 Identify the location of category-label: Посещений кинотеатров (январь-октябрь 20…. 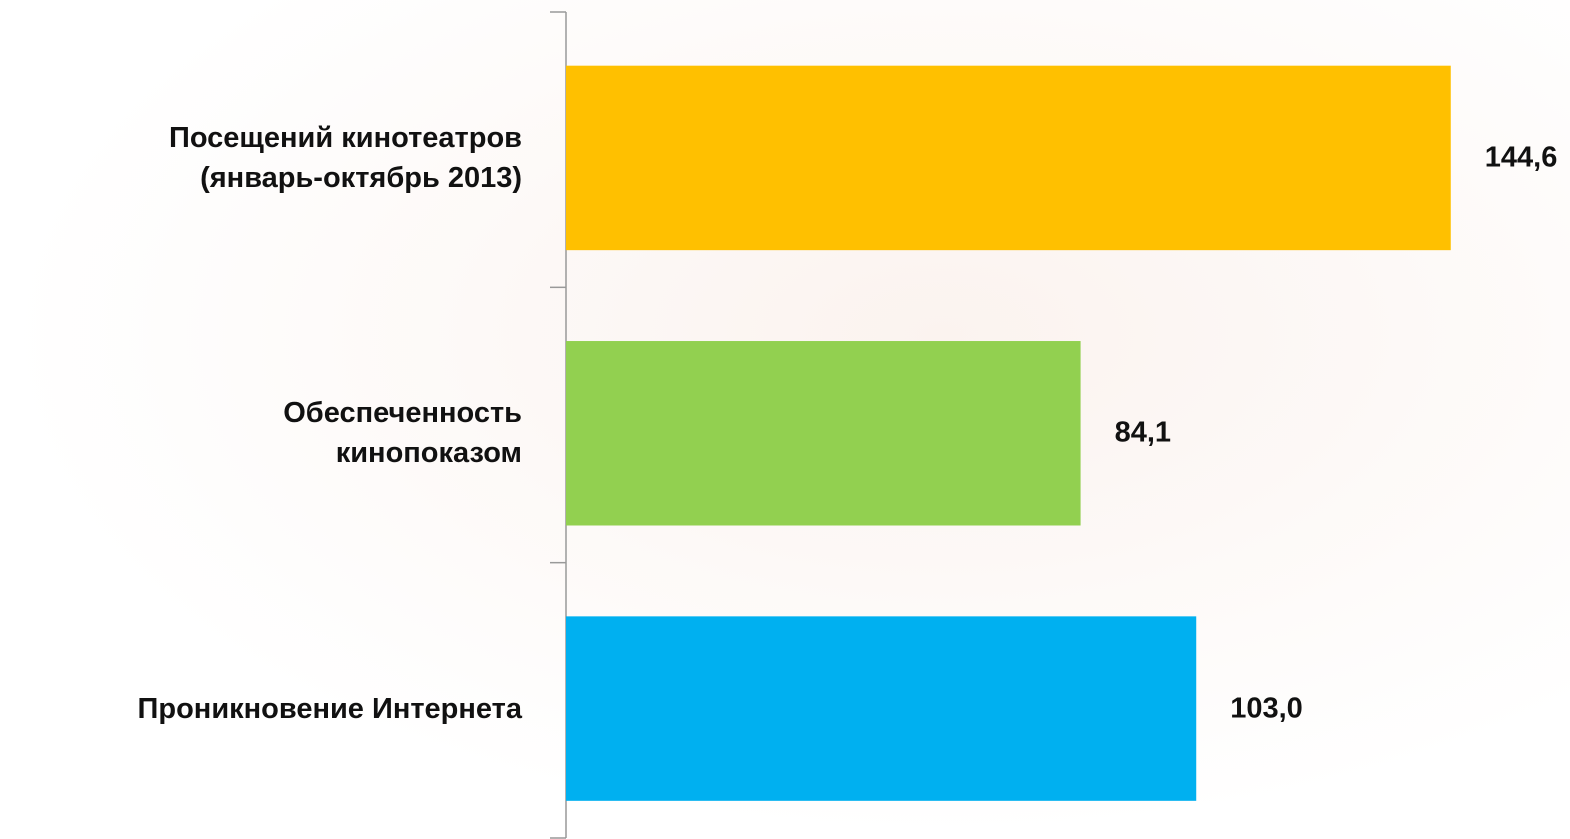
(345, 157).